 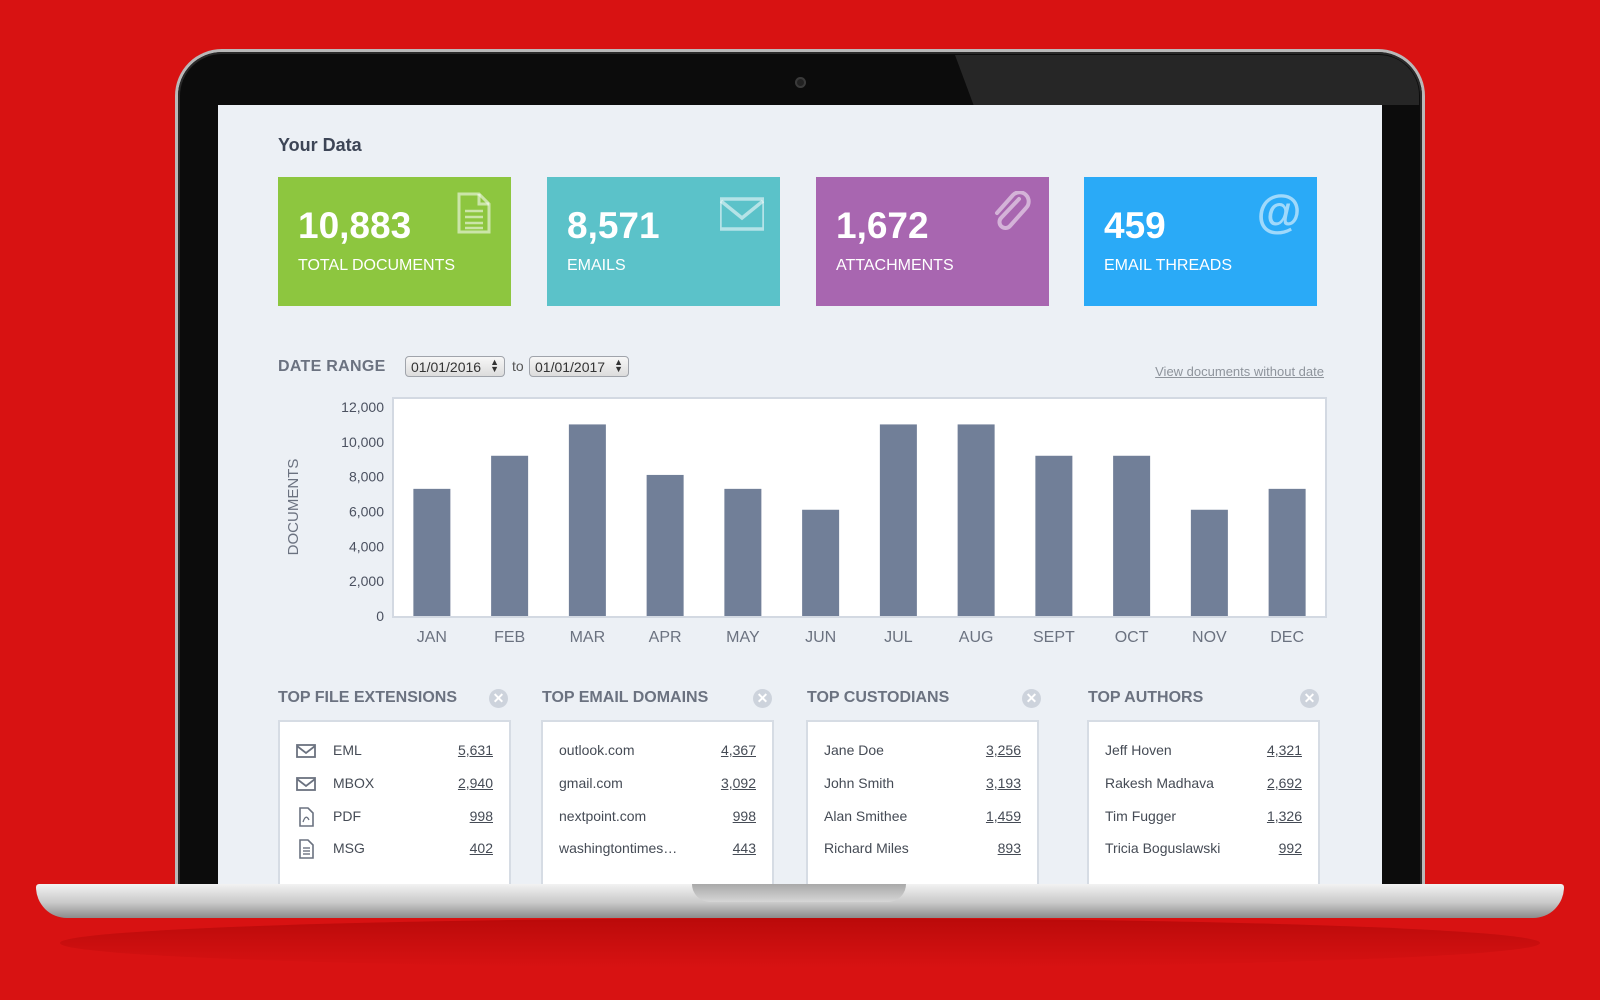 What do you see at coordinates (922, 848) in the screenshot?
I see `list-item: Richard Miles 893` at bounding box center [922, 848].